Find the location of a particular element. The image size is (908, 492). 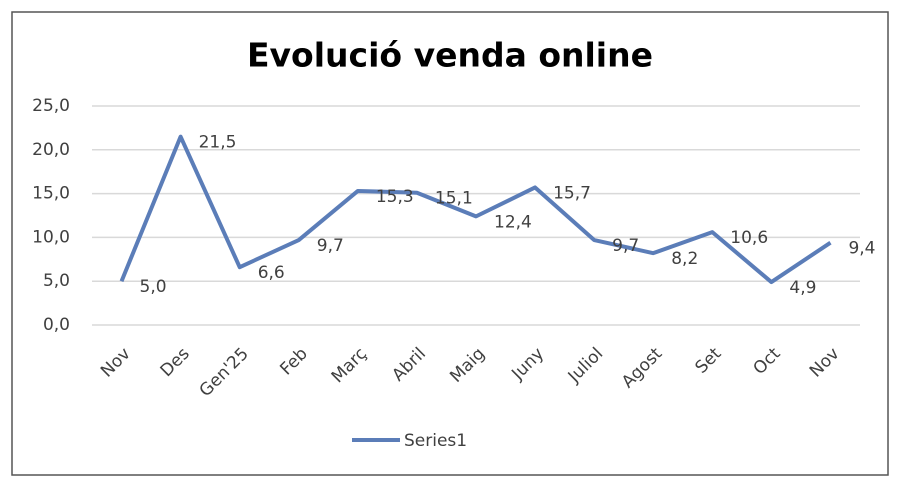

data-label: 4,9 is located at coordinates (802, 288).